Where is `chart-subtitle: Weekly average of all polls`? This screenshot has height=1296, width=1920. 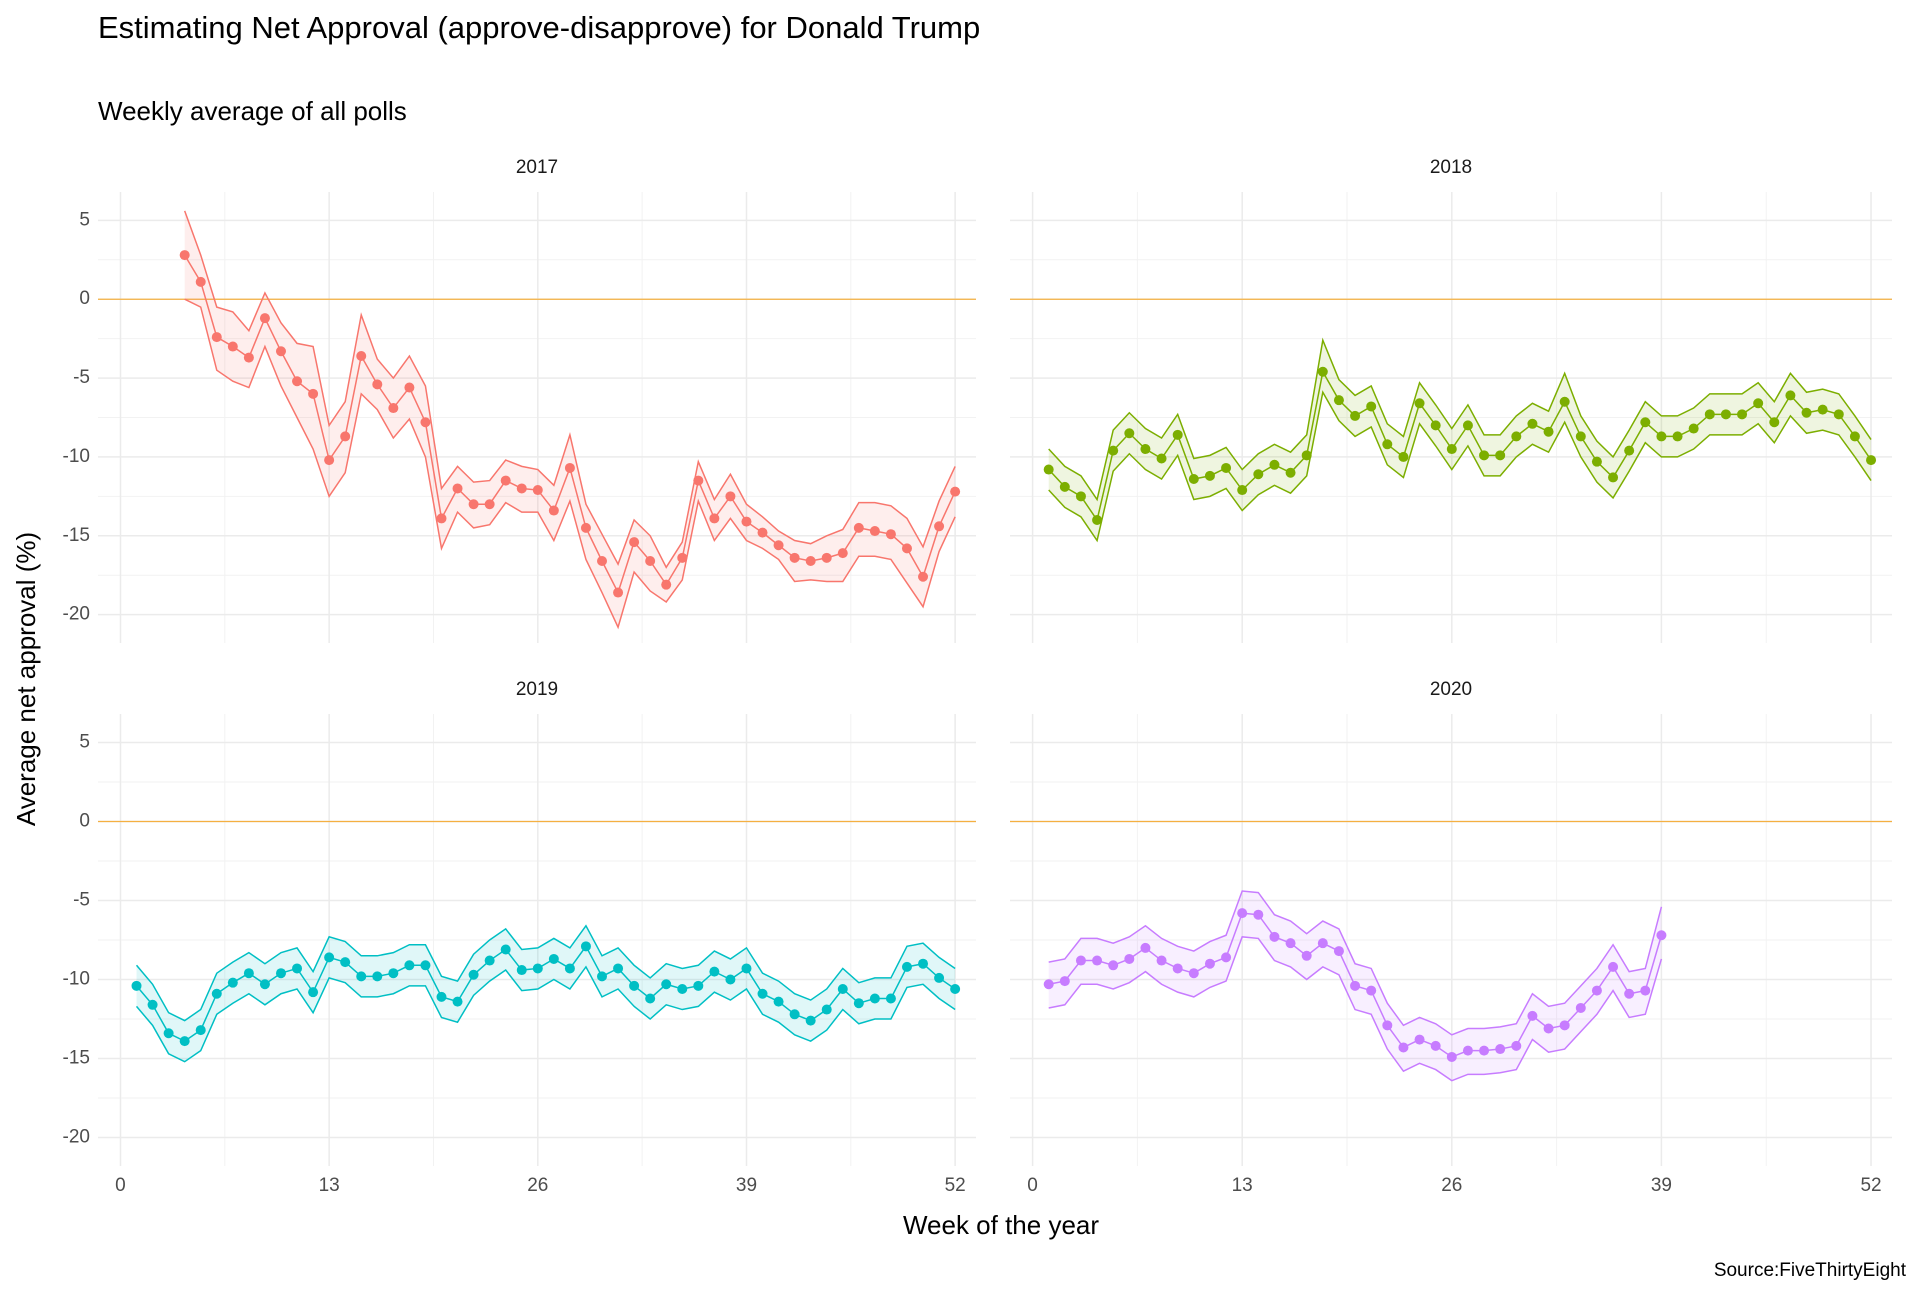 chart-subtitle: Weekly average of all polls is located at coordinates (252, 111).